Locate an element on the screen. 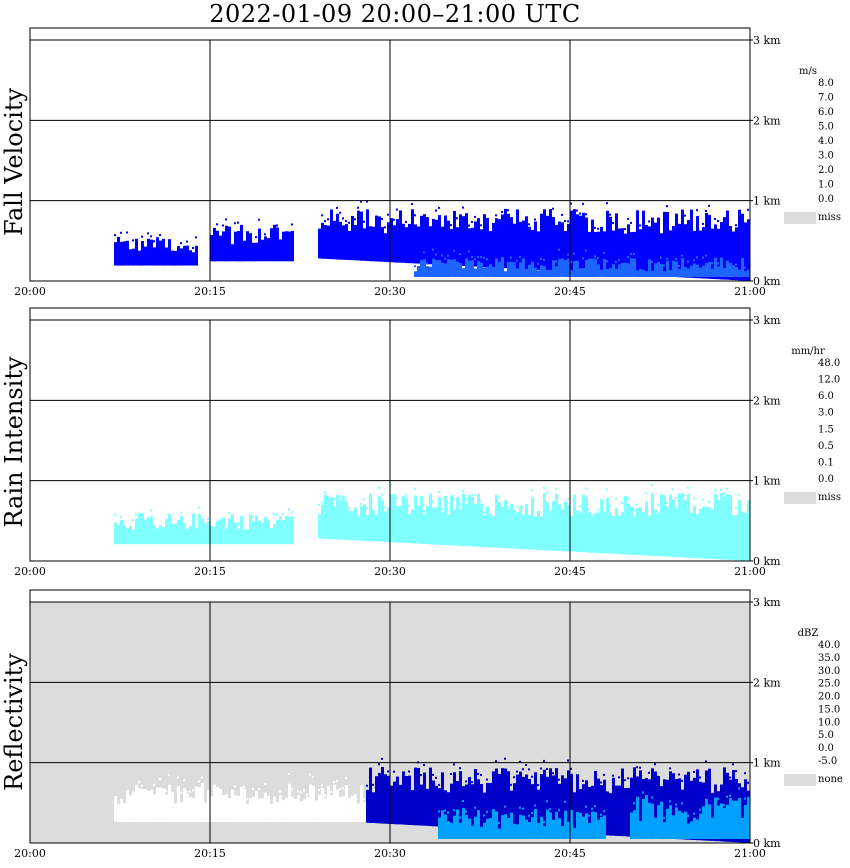  legend-label-0-2: 6.0 is located at coordinates (826, 112).